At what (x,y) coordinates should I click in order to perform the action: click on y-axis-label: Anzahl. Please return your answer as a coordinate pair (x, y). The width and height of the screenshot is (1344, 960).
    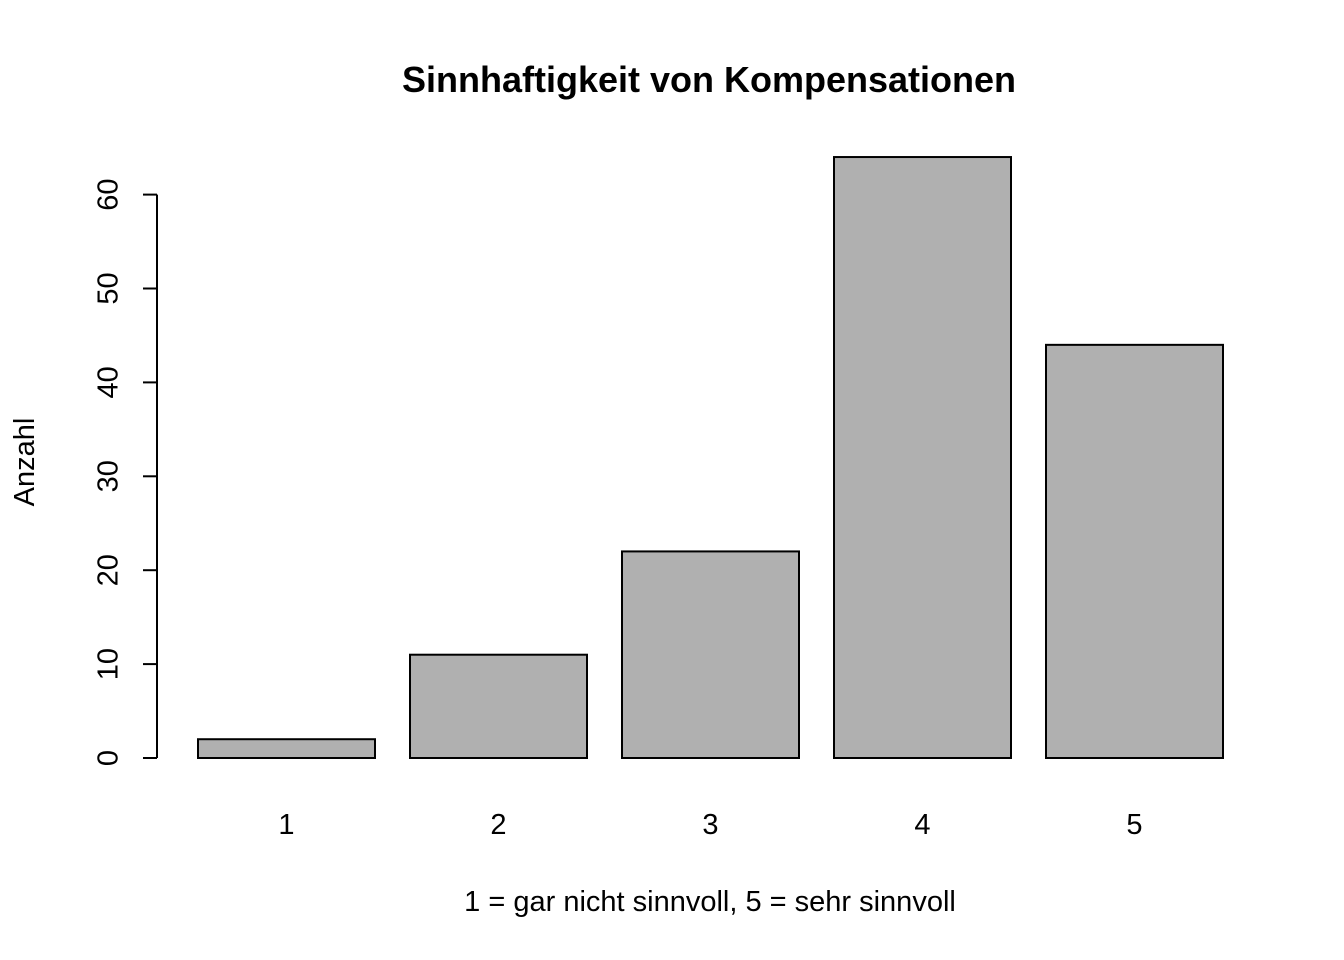
    Looking at the image, I should click on (25, 462).